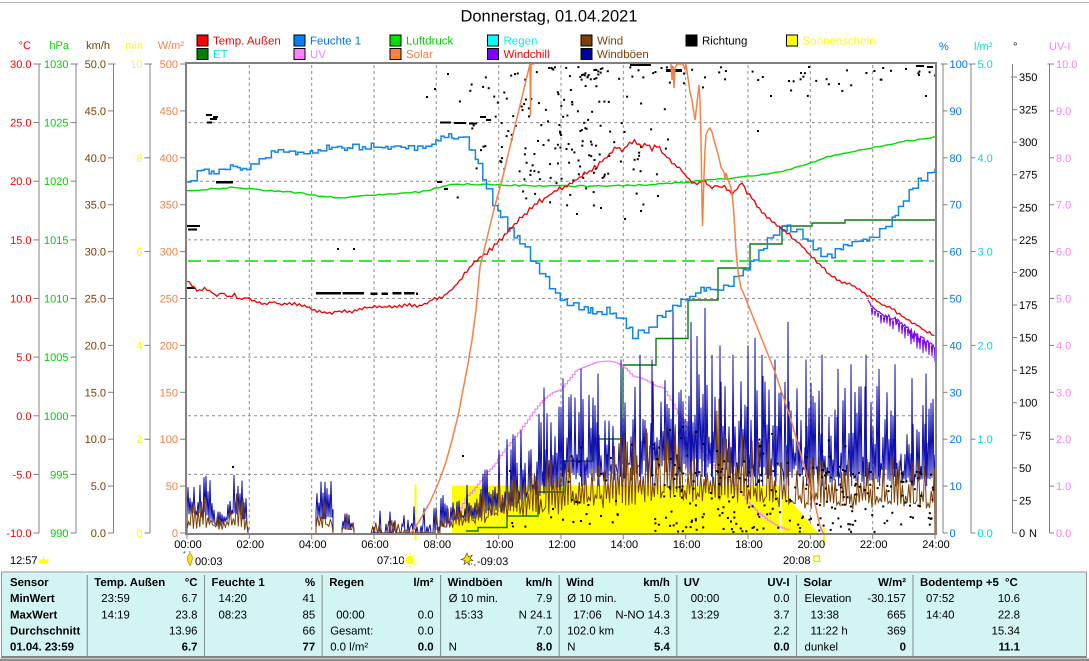 This screenshot has width=1089, height=661. Describe the element at coordinates (56, 358) in the screenshot. I see `svg-text: 1005` at that location.